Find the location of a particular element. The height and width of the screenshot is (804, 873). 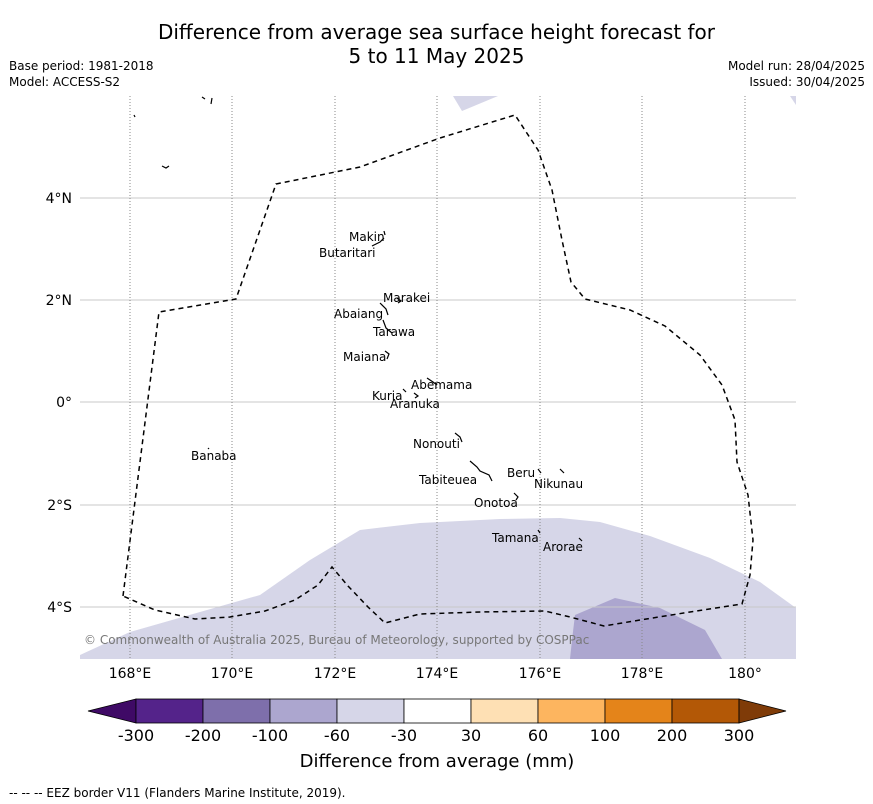

lon-label-172e: 172°E is located at coordinates (335, 674).